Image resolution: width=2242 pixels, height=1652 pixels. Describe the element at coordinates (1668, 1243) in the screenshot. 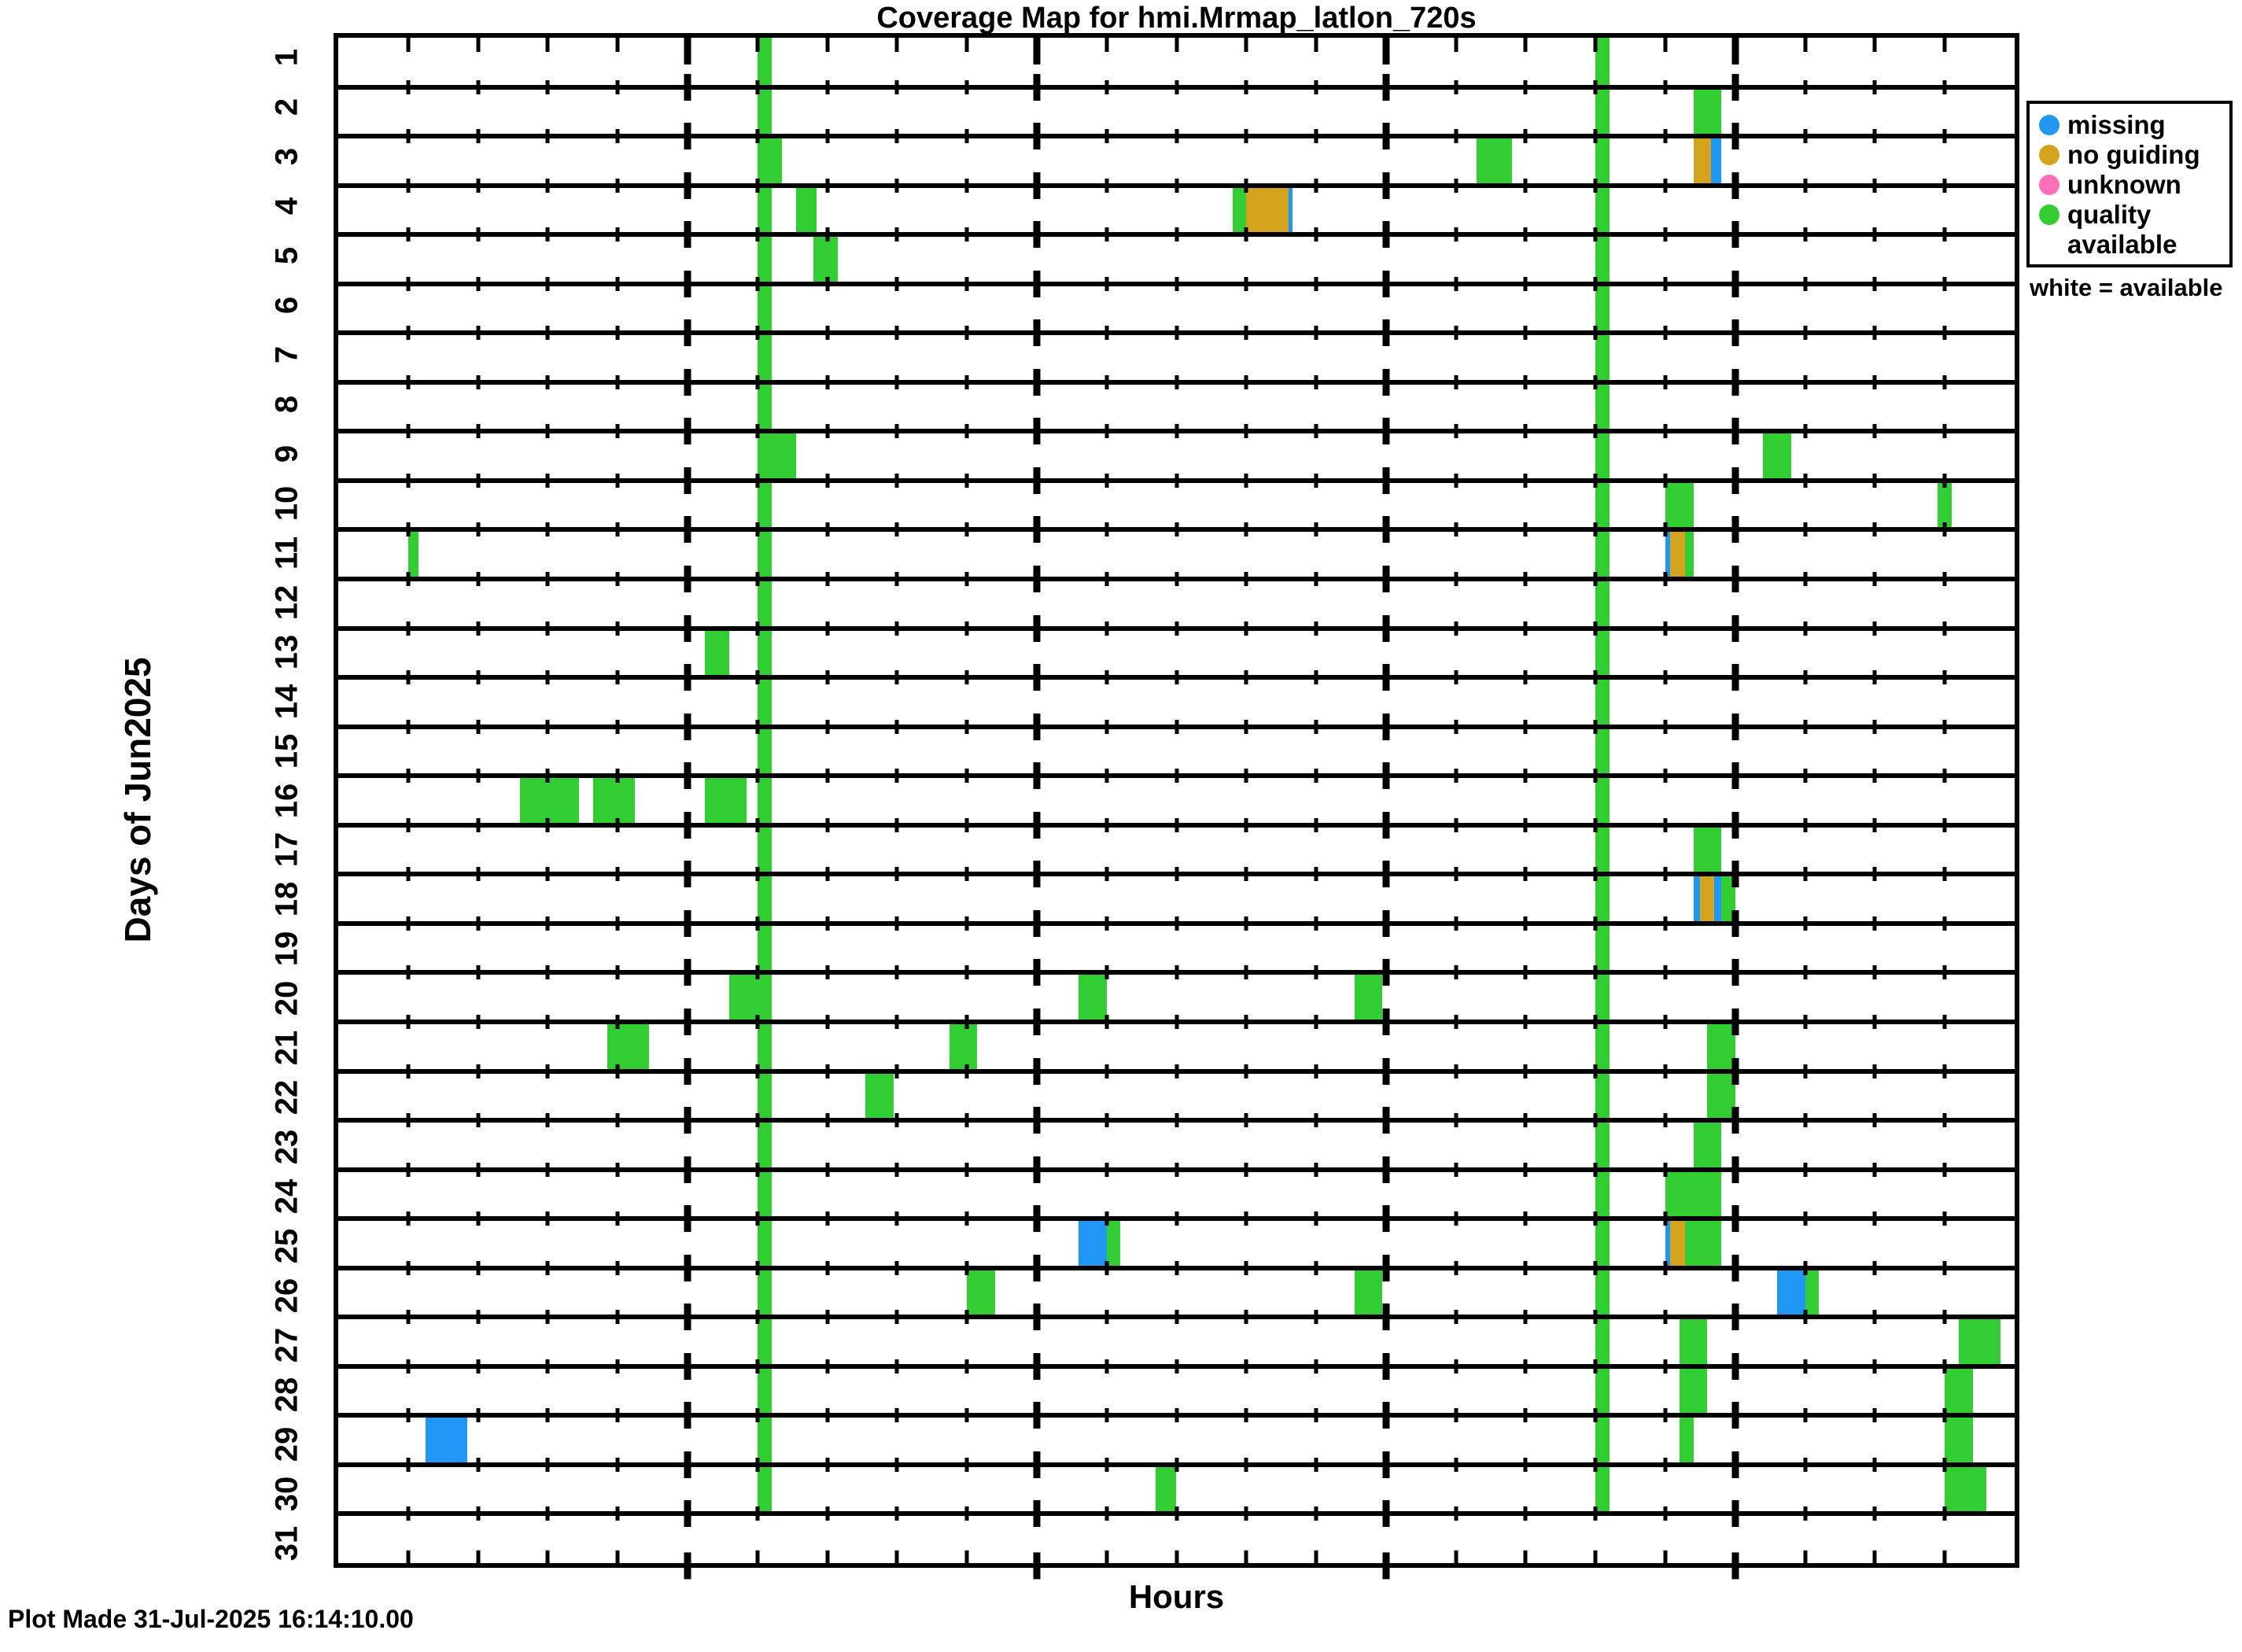

I see `coverage-segment-day25-missing` at that location.